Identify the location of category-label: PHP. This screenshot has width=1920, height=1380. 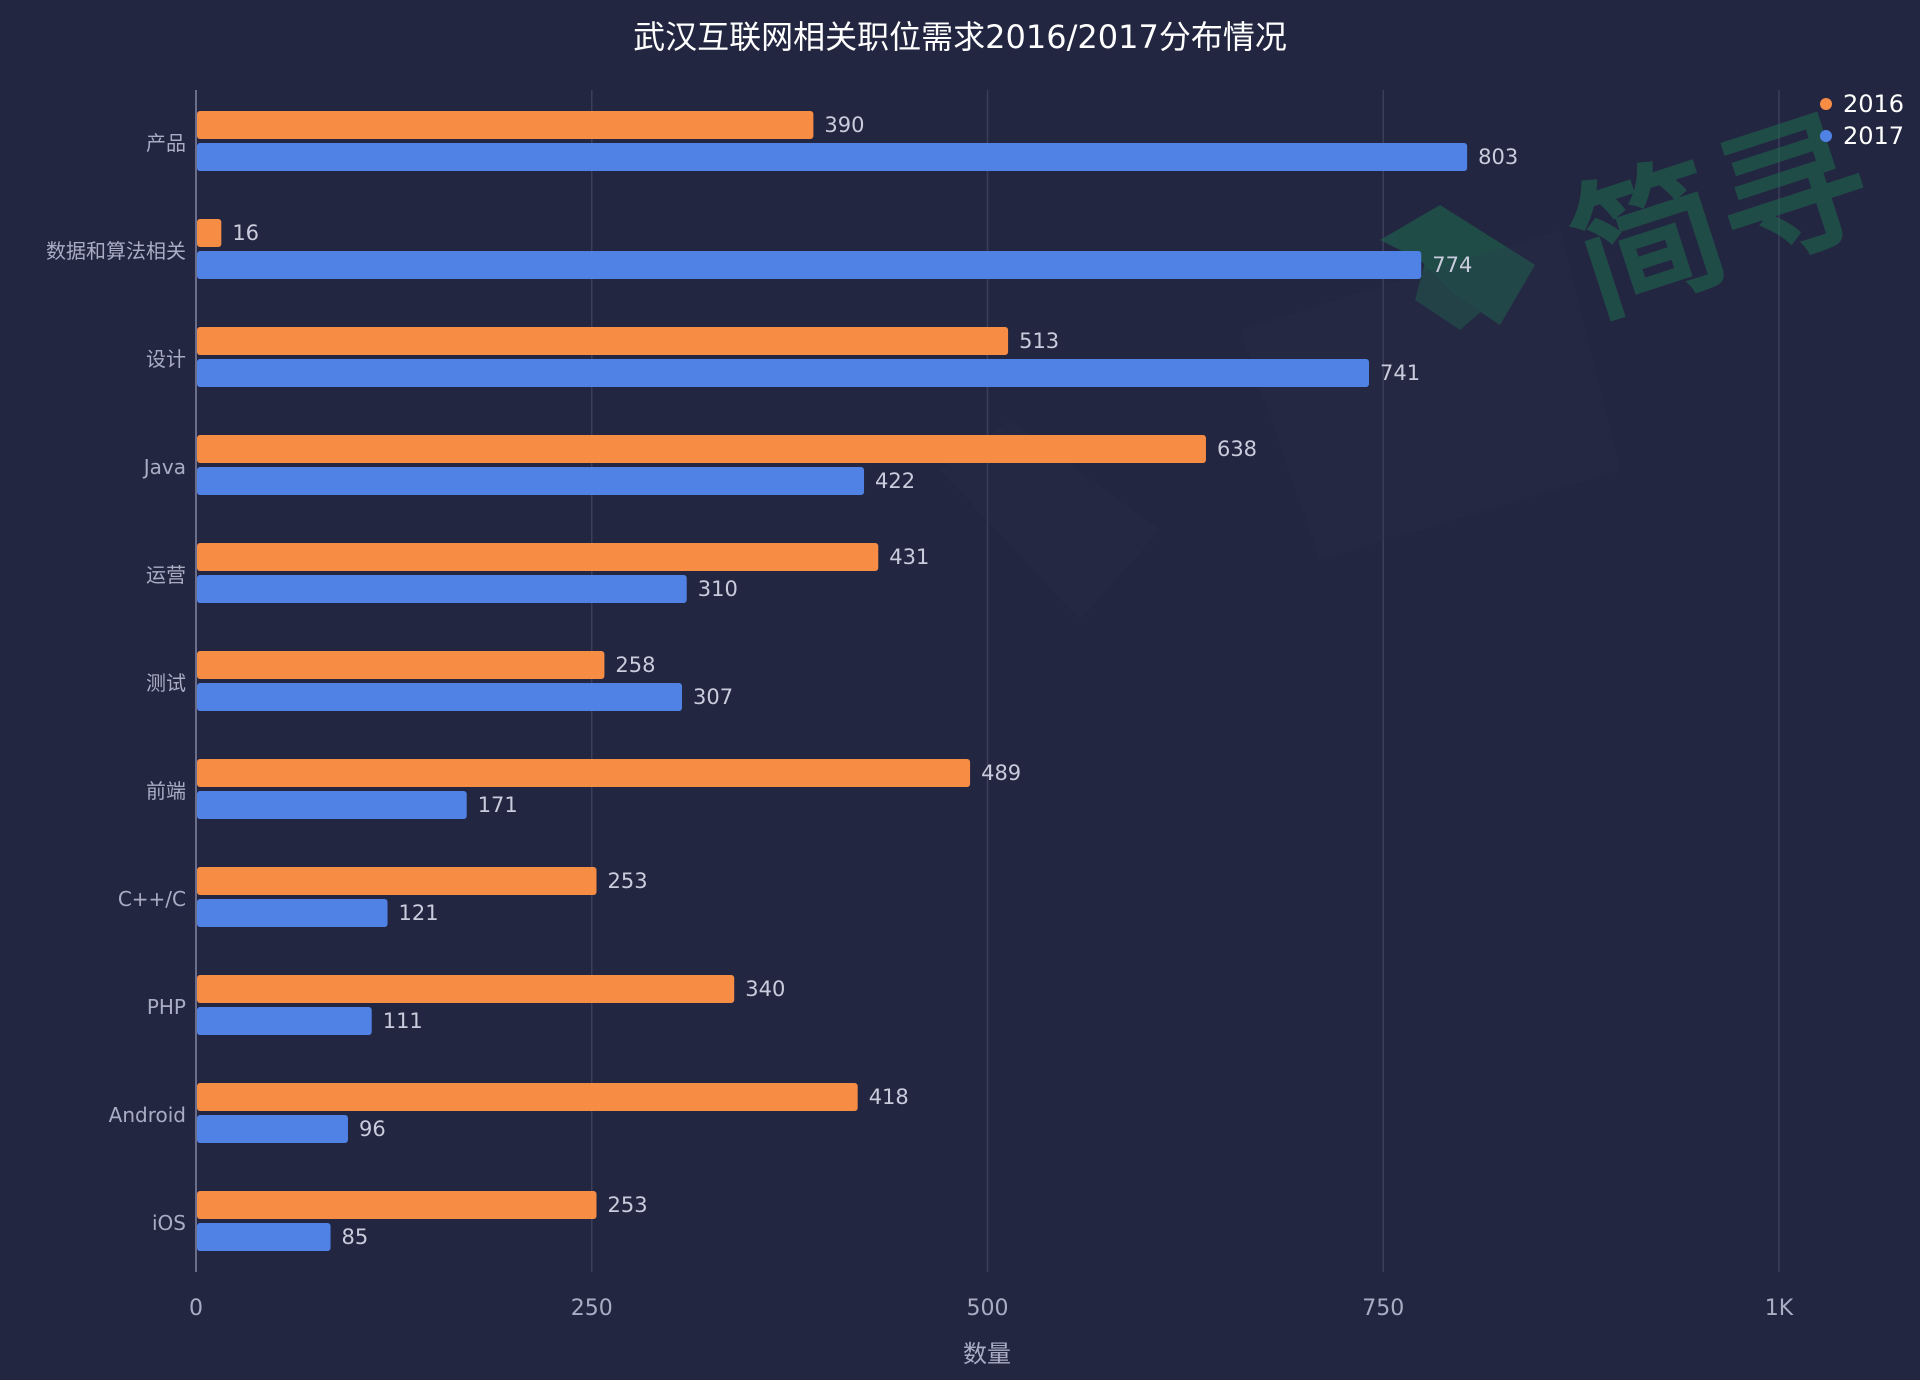
(166, 1007).